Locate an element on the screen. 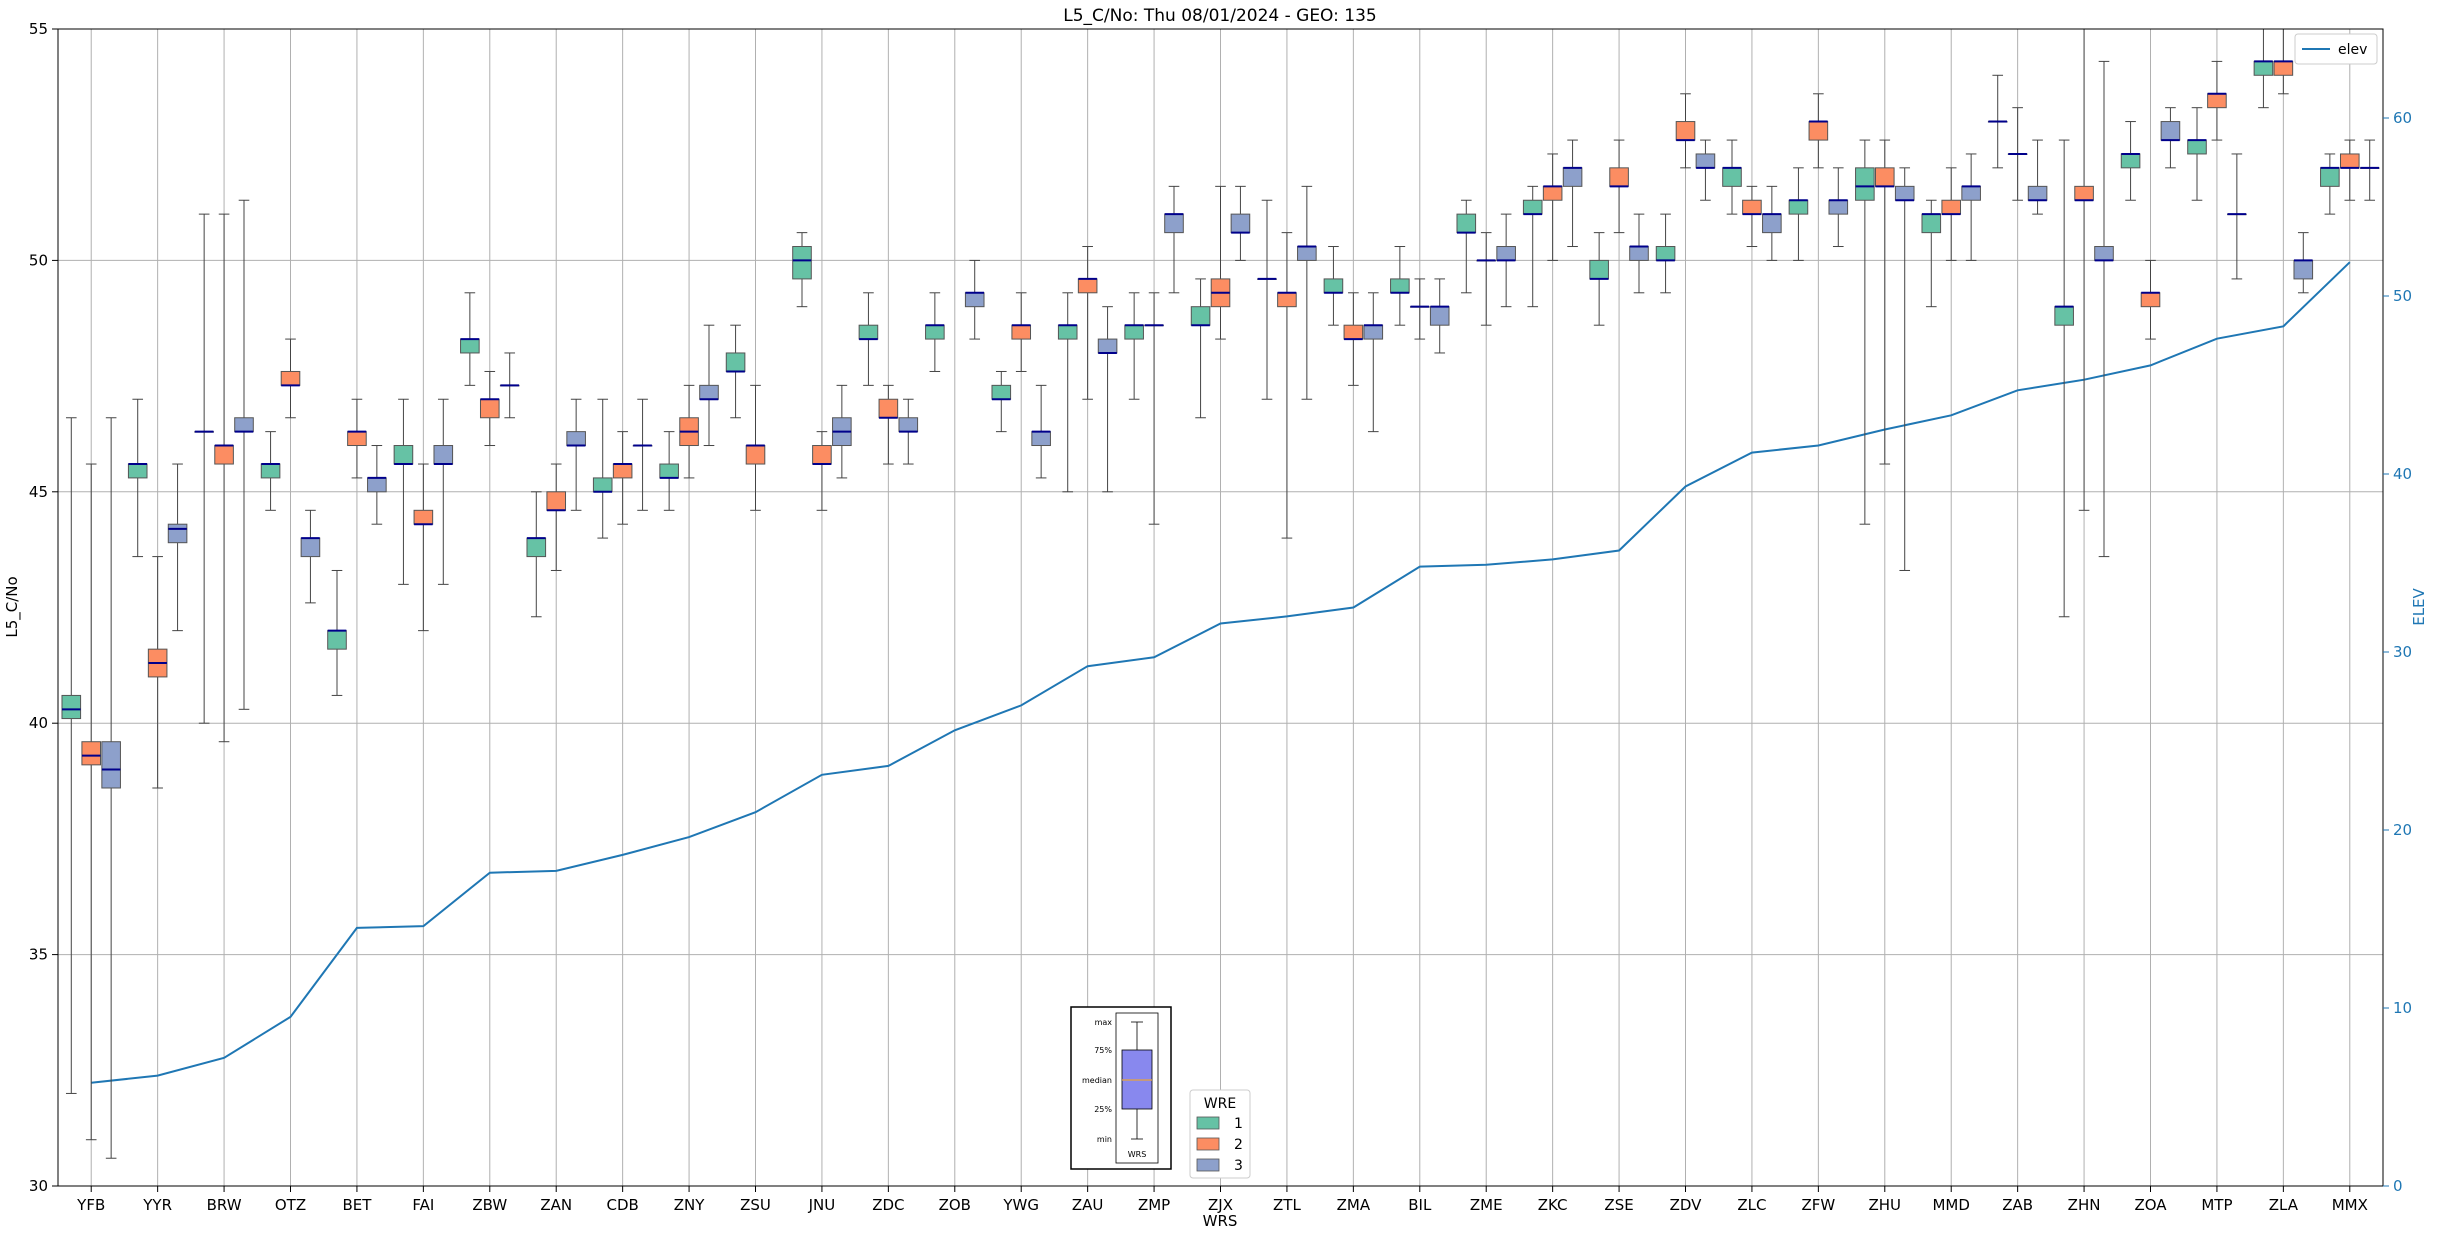 This screenshot has height=1238, width=2439. box-ZTL-wre2 is located at coordinates (1287, 385).